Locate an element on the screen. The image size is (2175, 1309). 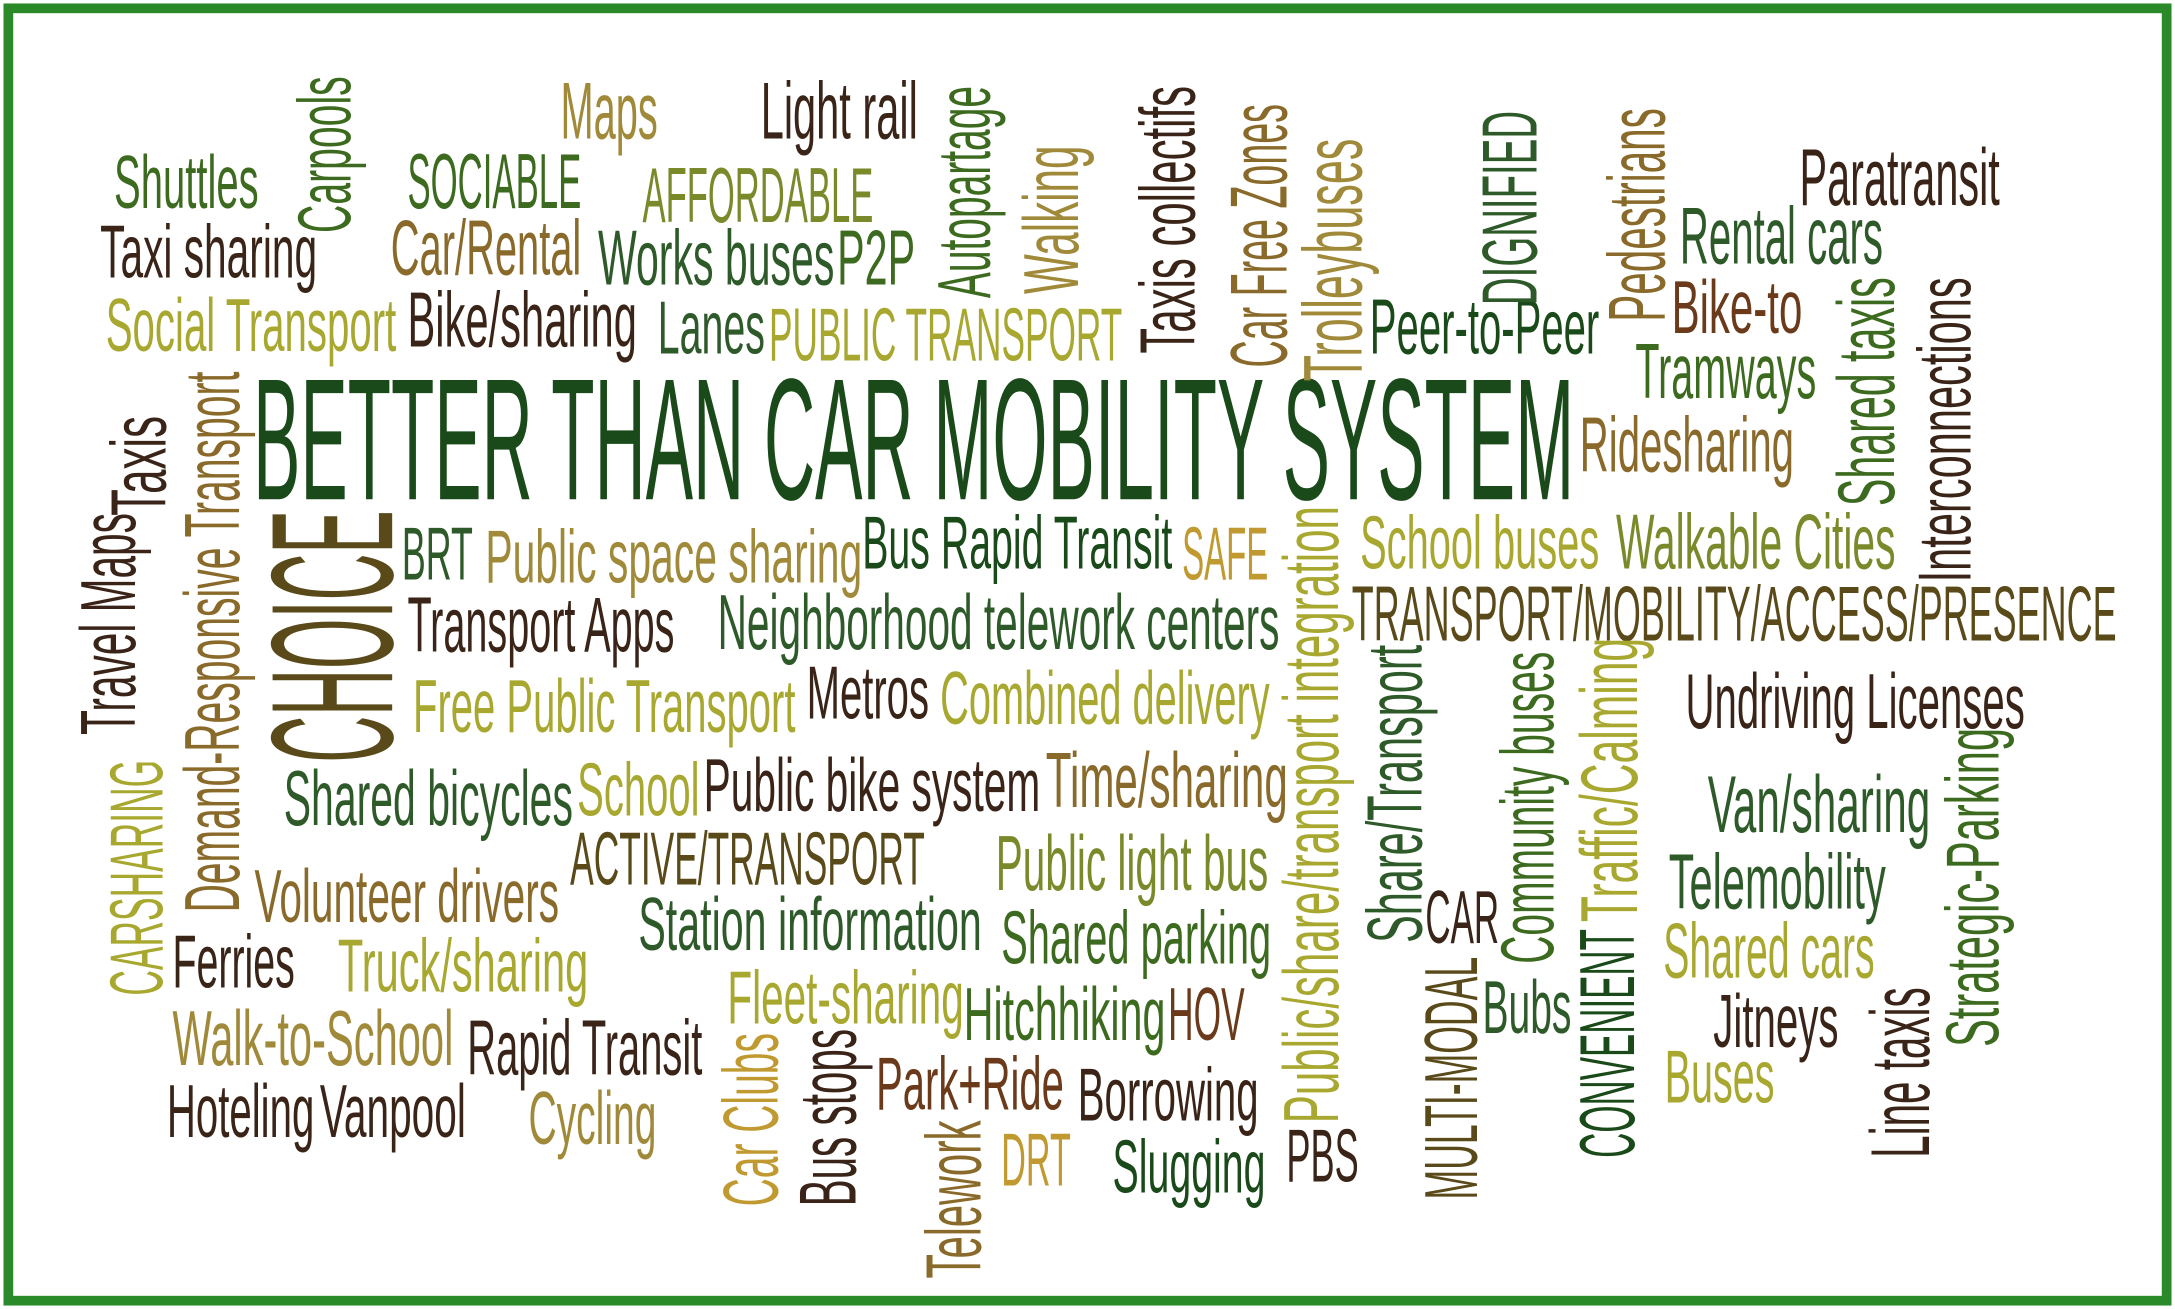
word: Time/sharing is located at coordinates (1167, 781).